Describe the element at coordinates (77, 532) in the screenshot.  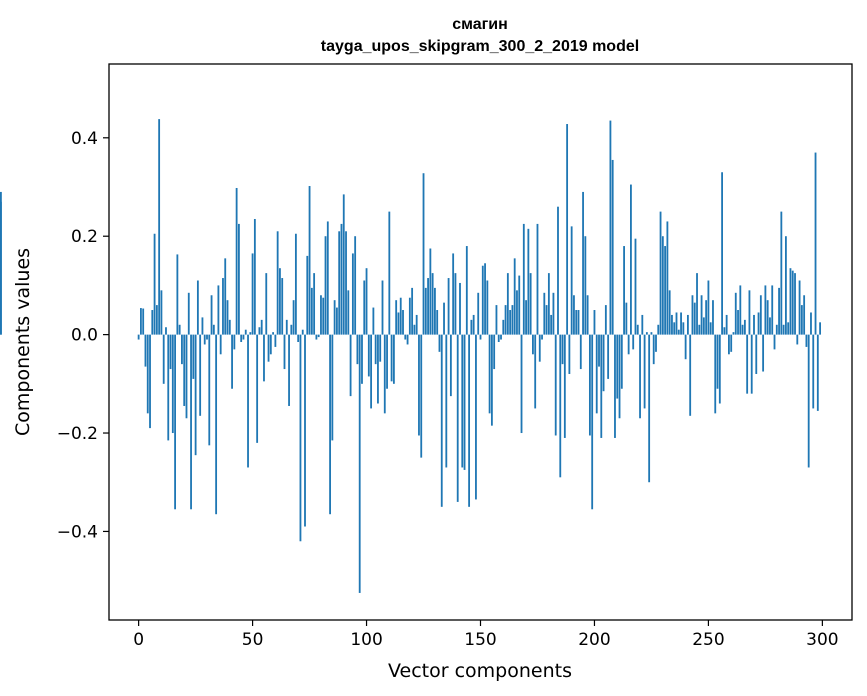
I see `y-tick-label: −0.4` at that location.